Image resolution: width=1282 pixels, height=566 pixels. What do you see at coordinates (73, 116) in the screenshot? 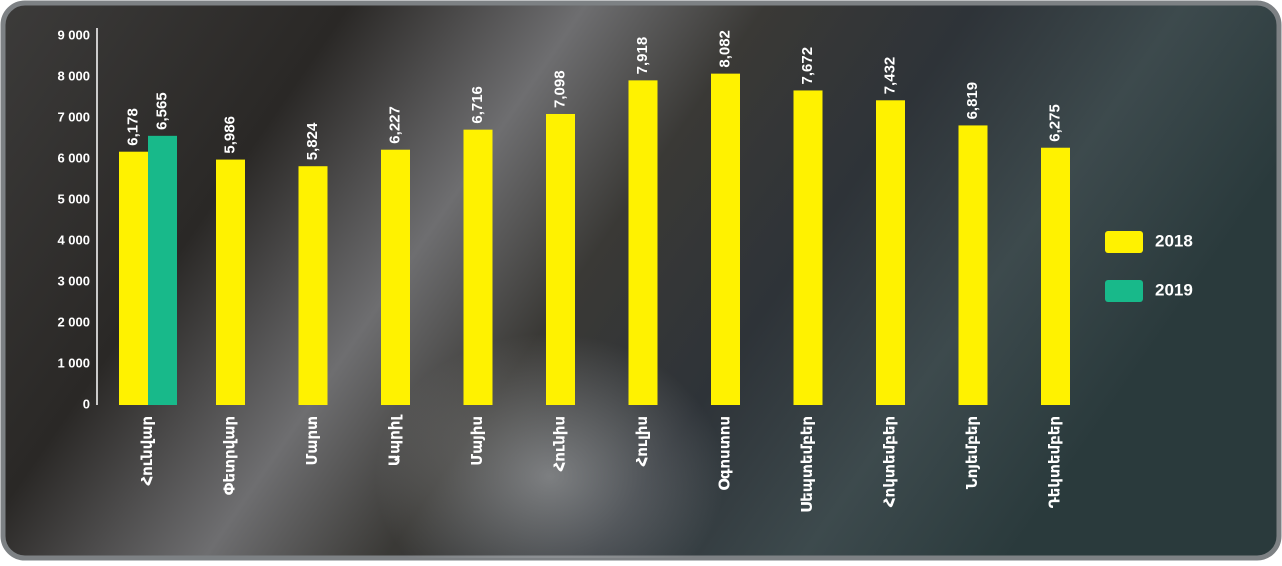
I see `y-tick-label: 7 000` at bounding box center [73, 116].